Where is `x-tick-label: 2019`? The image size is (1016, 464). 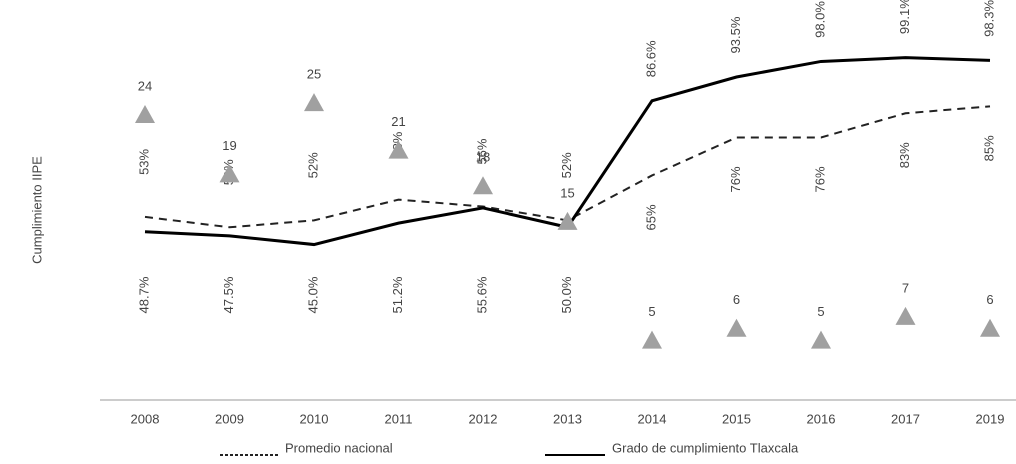 x-tick-label: 2019 is located at coordinates (990, 418).